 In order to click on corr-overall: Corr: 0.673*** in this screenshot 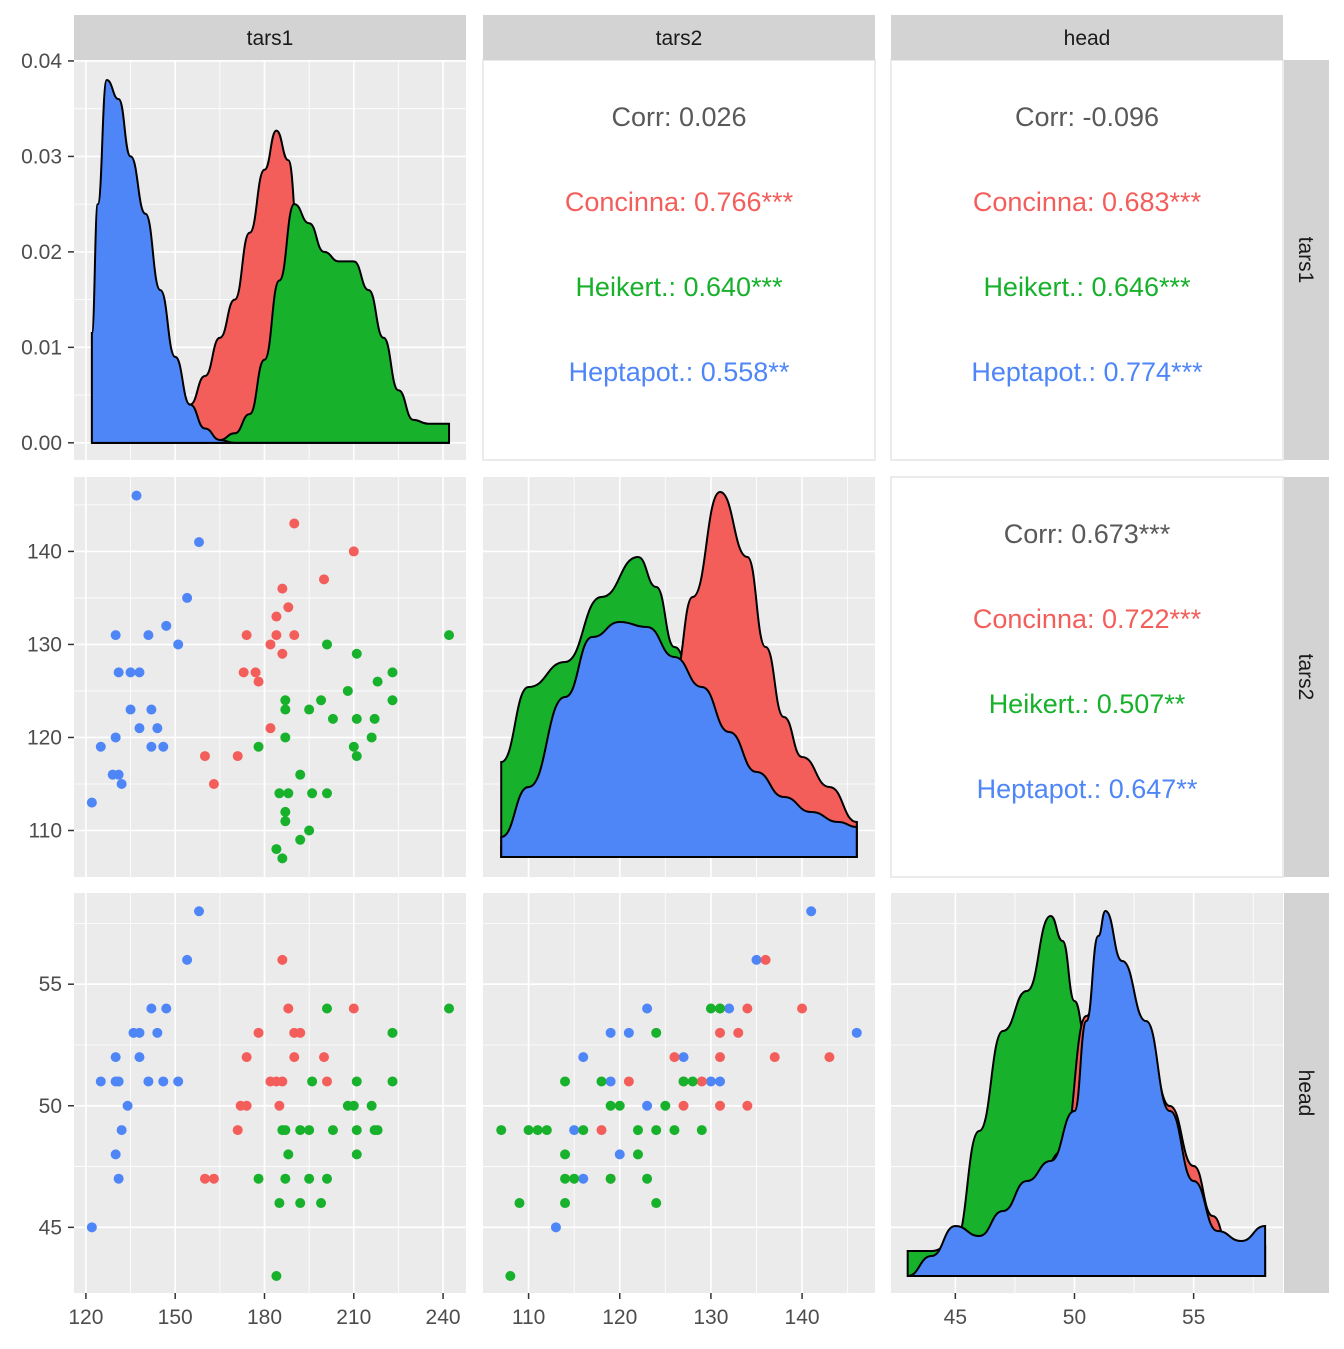, I will do `click(1087, 534)`.